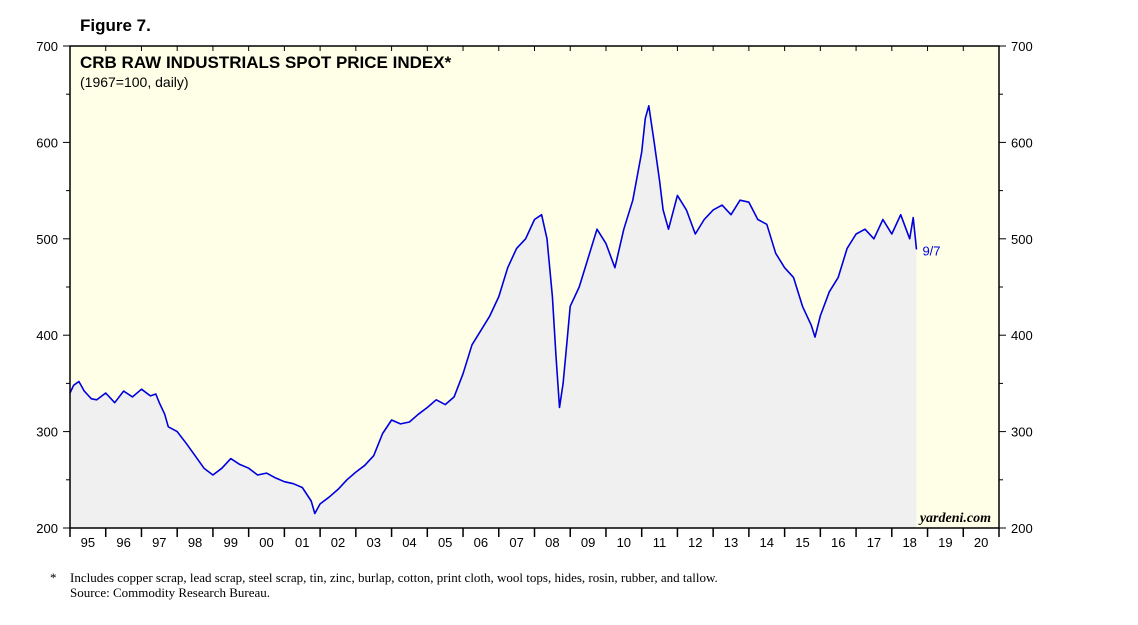  Describe the element at coordinates (445, 542) in the screenshot. I see `x-tick-label: 05` at that location.